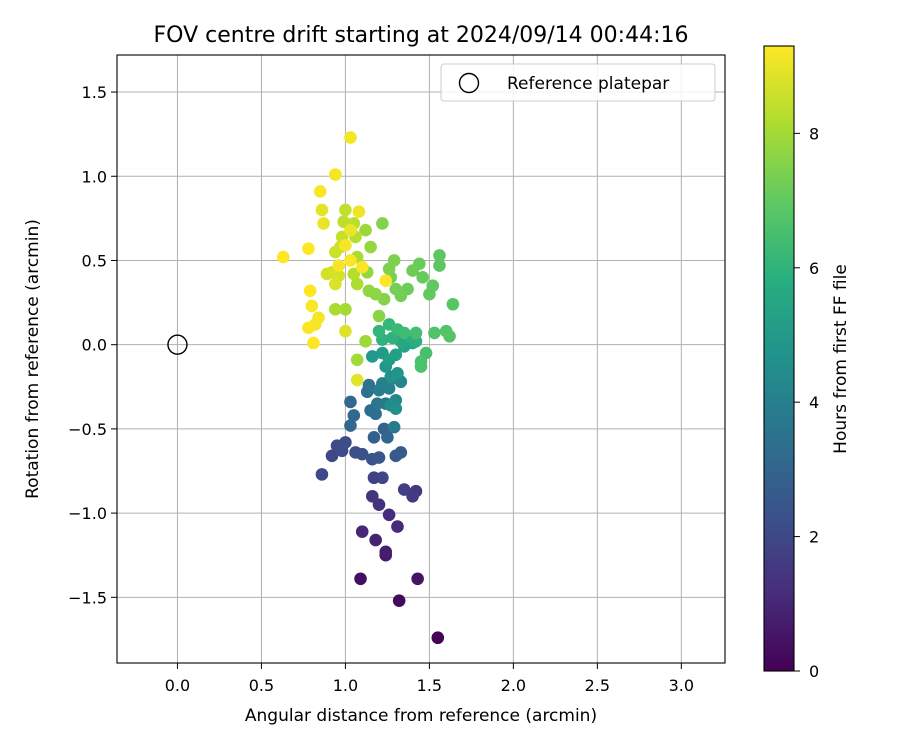 The height and width of the screenshot is (750, 900). Describe the element at coordinates (94, 92) in the screenshot. I see `y-tick-label: 1.5` at that location.